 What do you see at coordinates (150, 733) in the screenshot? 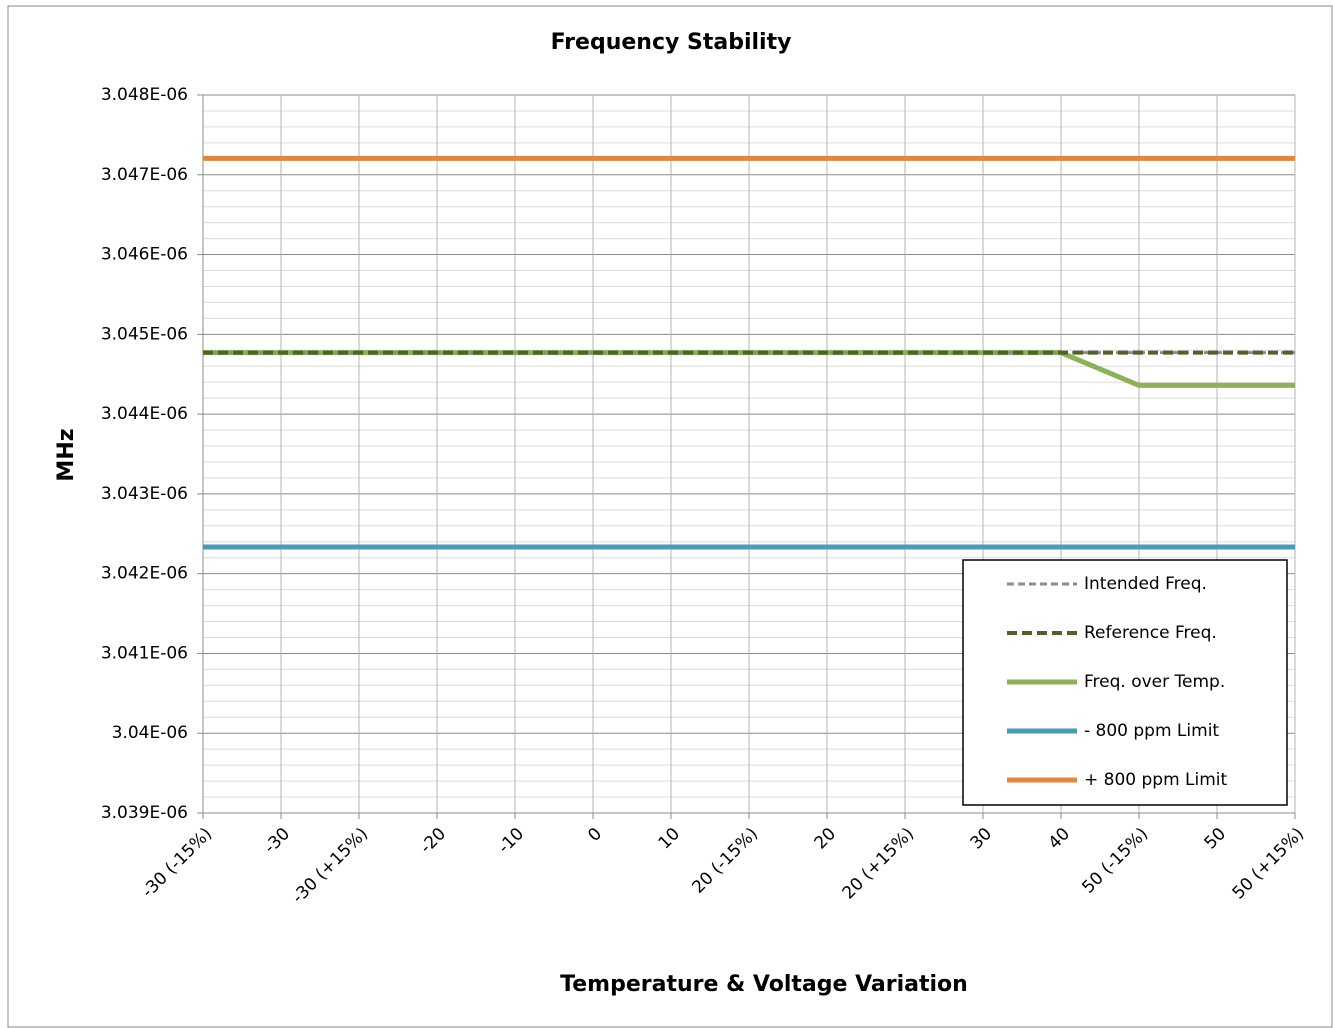
I see `y-tick-label: 3.04E-06` at bounding box center [150, 733].